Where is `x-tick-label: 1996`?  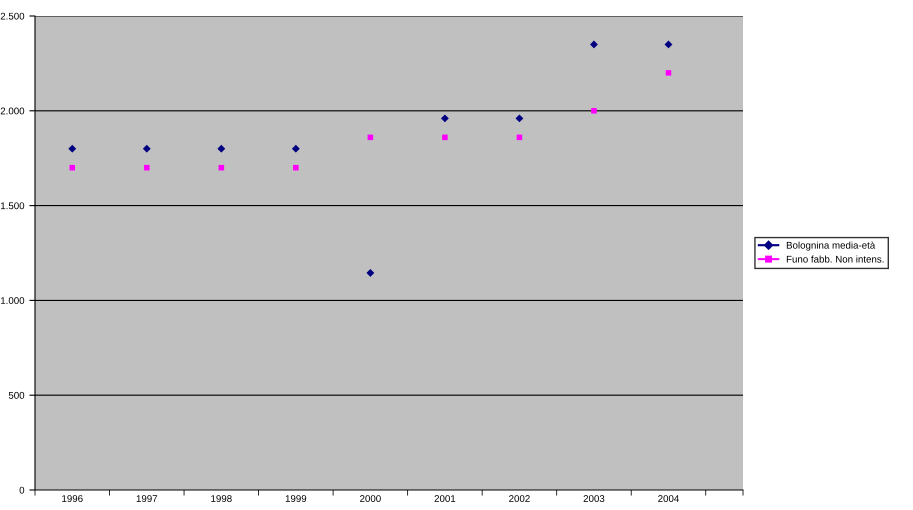
x-tick-label: 1996 is located at coordinates (72, 498).